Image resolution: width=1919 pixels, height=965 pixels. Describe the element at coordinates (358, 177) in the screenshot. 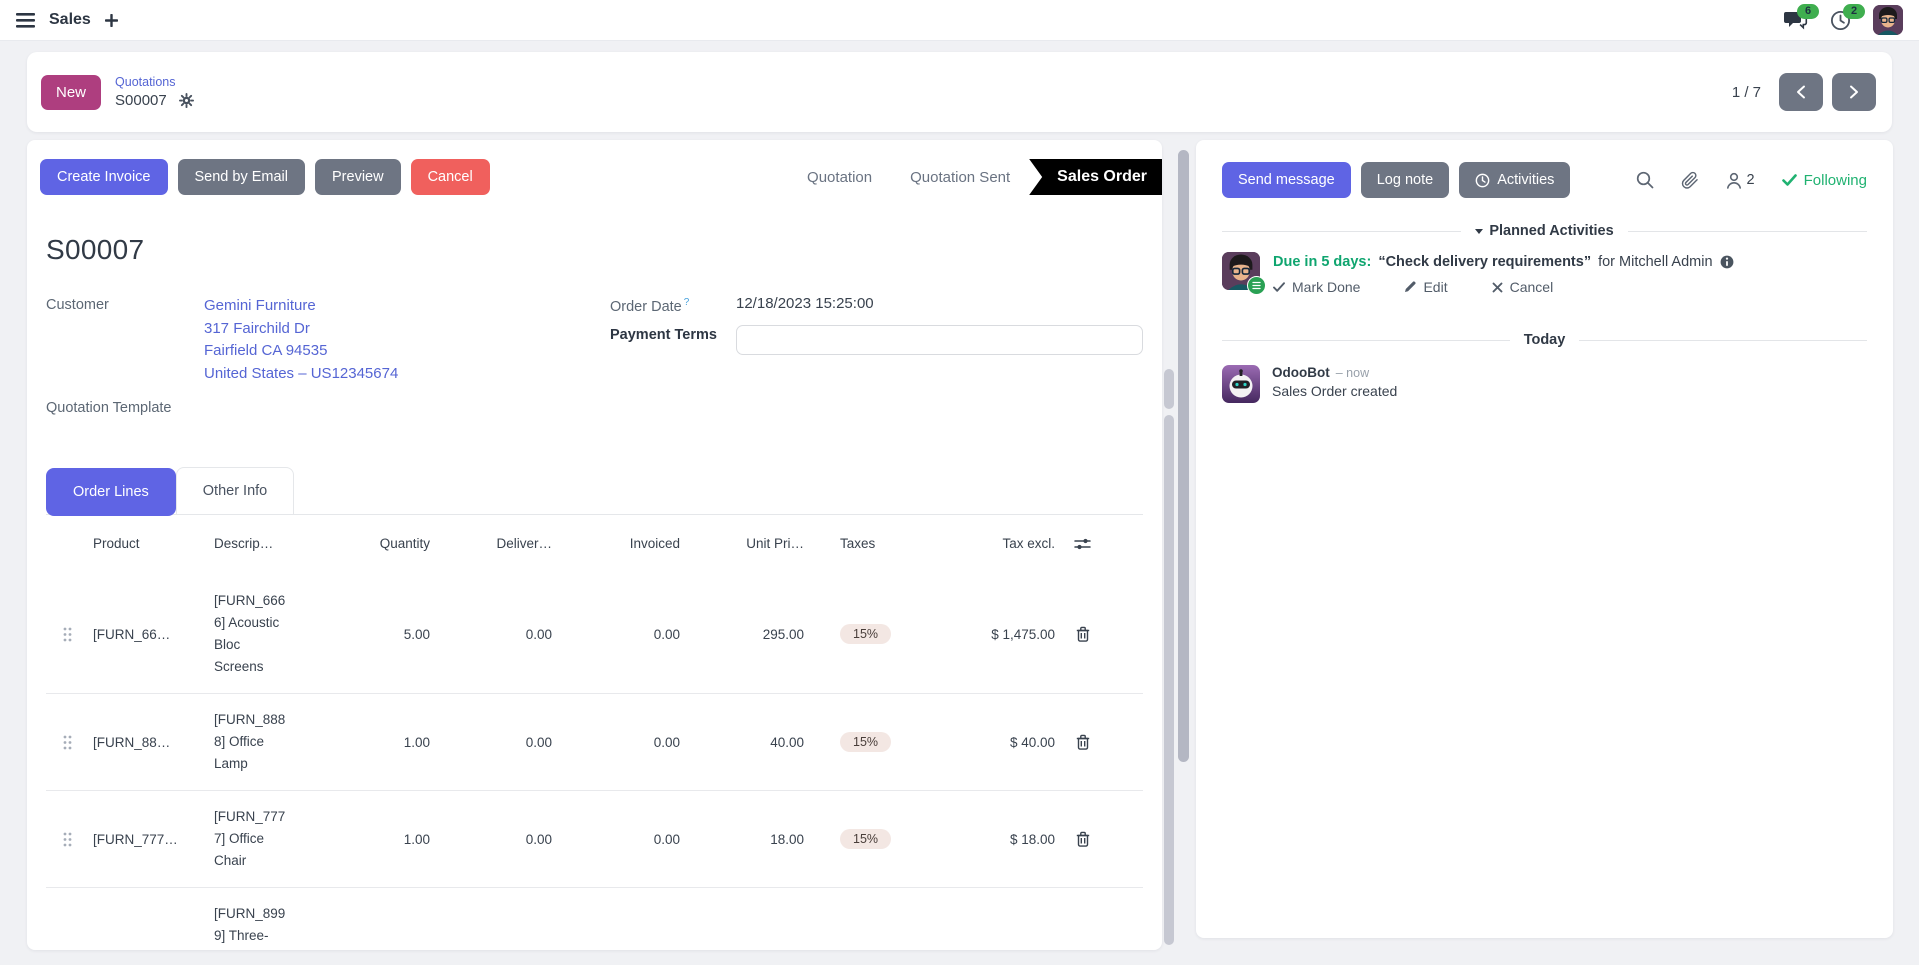

I see `preview-button: Preview` at that location.